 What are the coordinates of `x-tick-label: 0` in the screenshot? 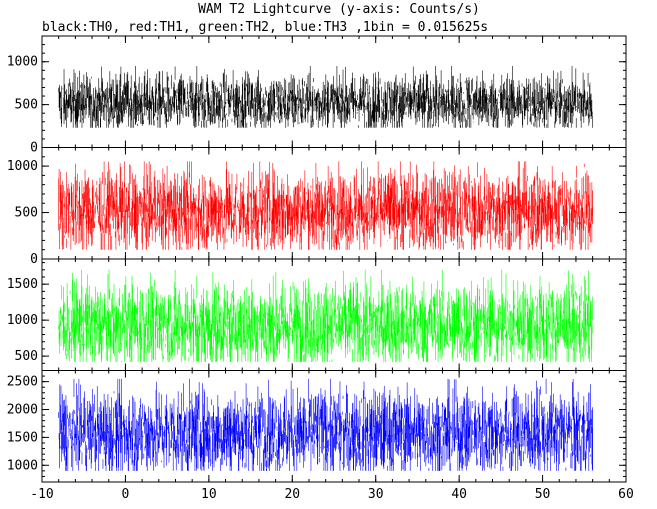 It's located at (126, 494).